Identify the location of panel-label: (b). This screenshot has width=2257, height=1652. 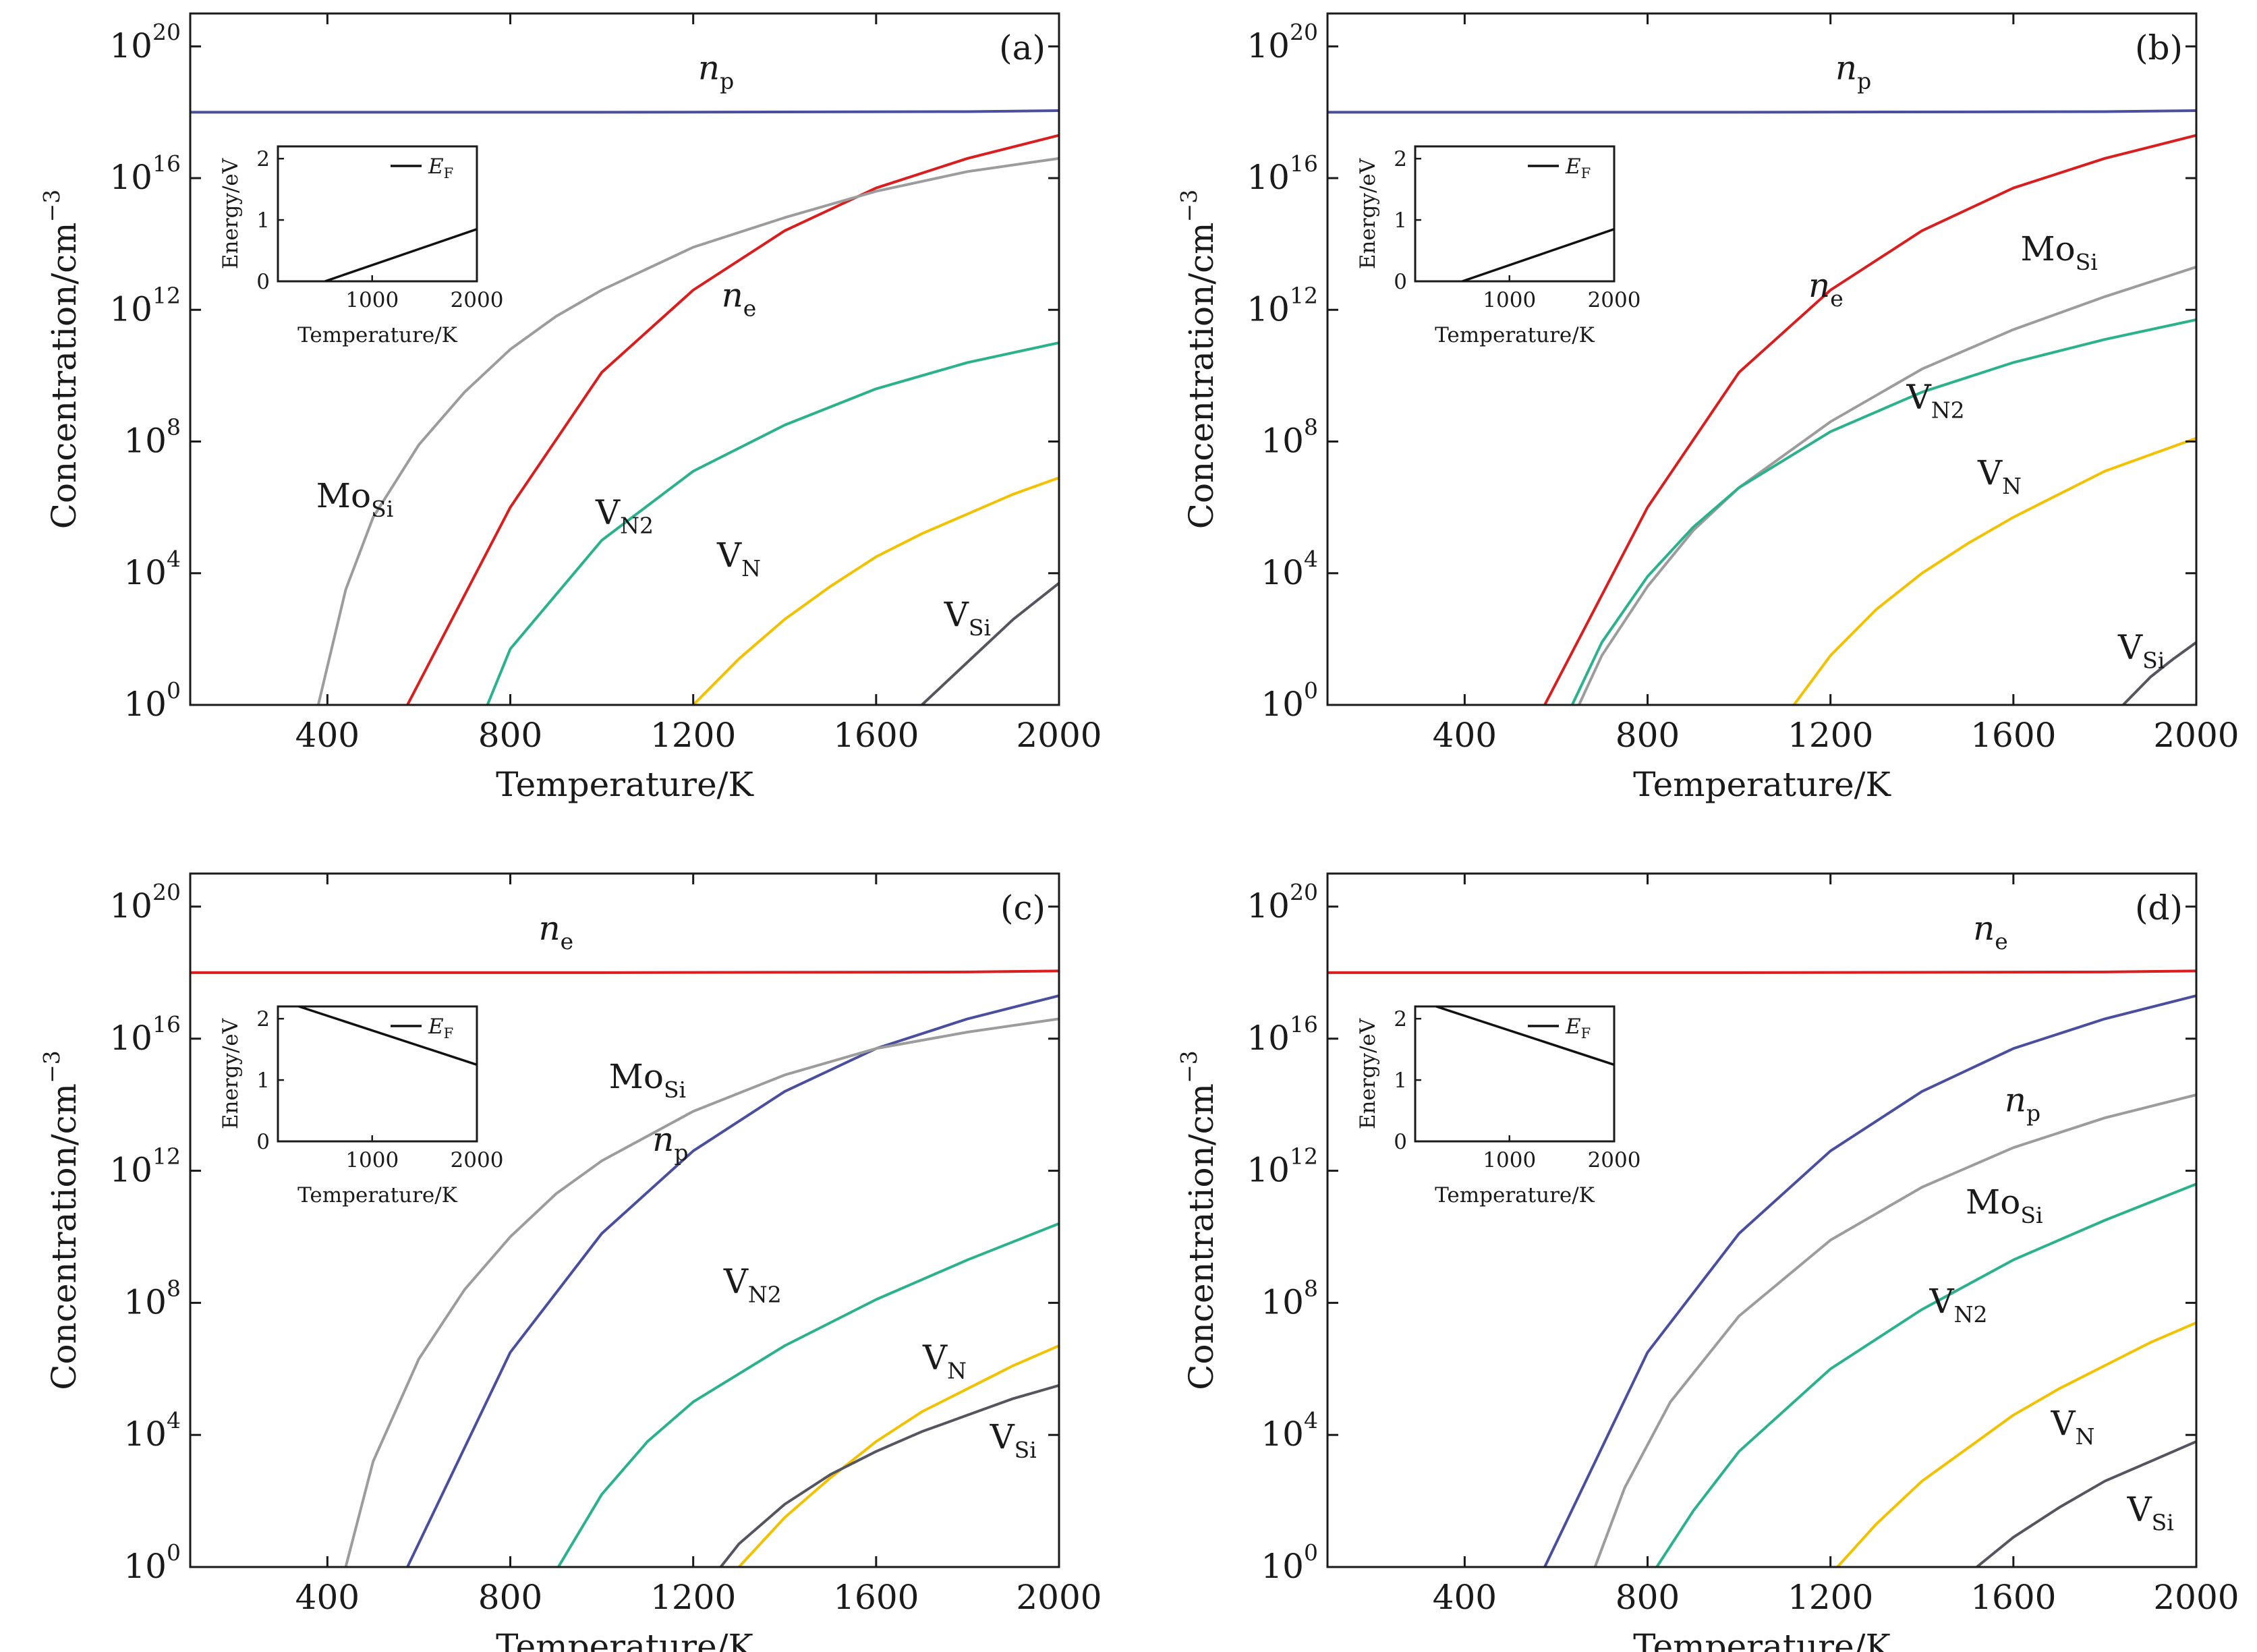
(2159, 47).